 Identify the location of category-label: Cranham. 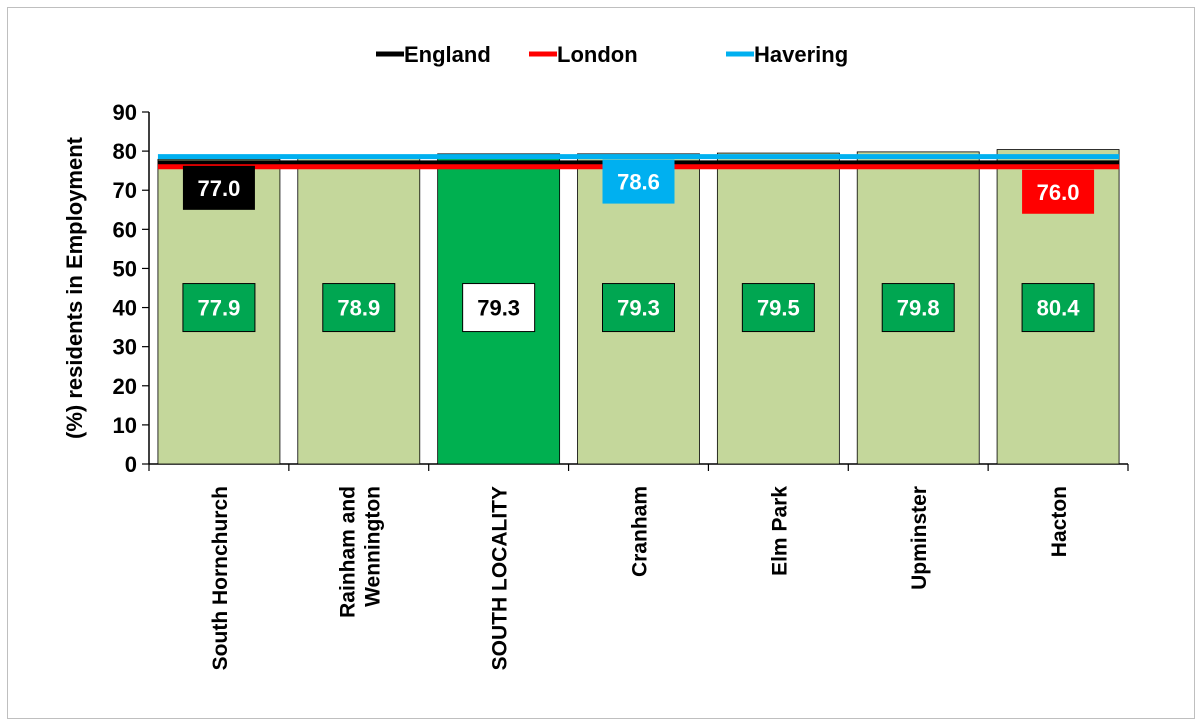
(640, 531).